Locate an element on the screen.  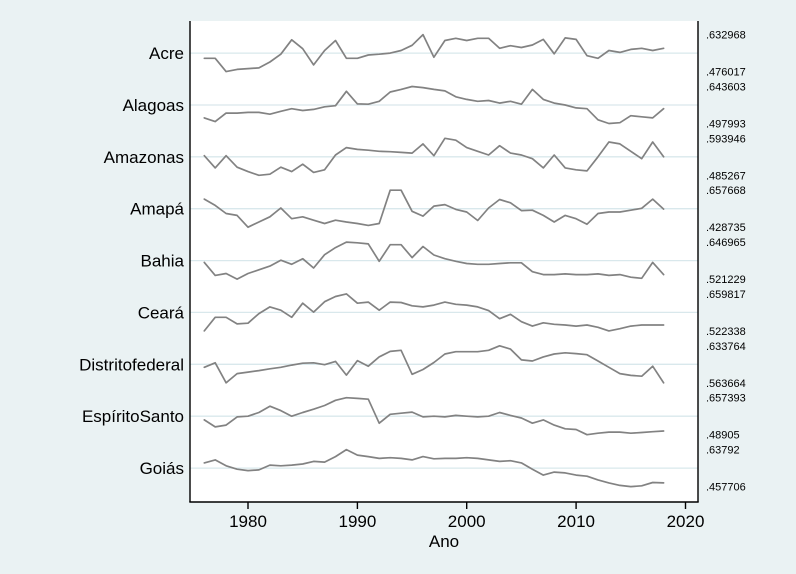
state-label-3: Amapá is located at coordinates (157, 209).